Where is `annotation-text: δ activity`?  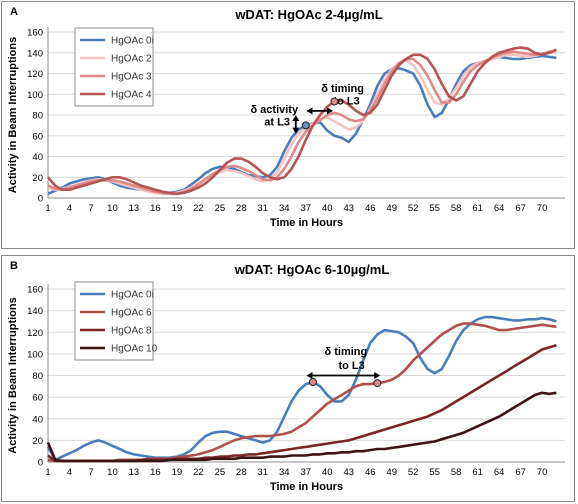 annotation-text: δ activity is located at coordinates (274, 110).